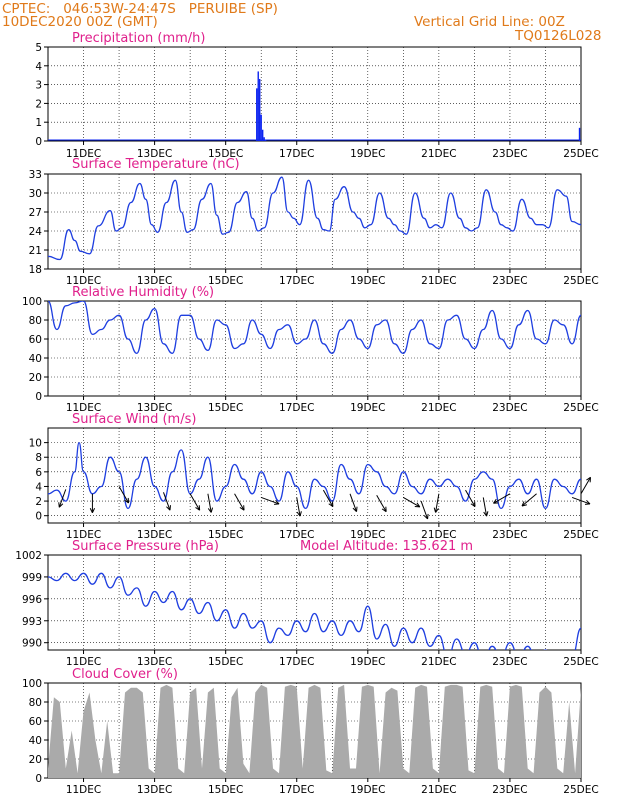 Image resolution: width=618 pixels, height=800 pixels. Describe the element at coordinates (225, 154) in the screenshot. I see `precip-xtick-label: 15DEC` at that location.